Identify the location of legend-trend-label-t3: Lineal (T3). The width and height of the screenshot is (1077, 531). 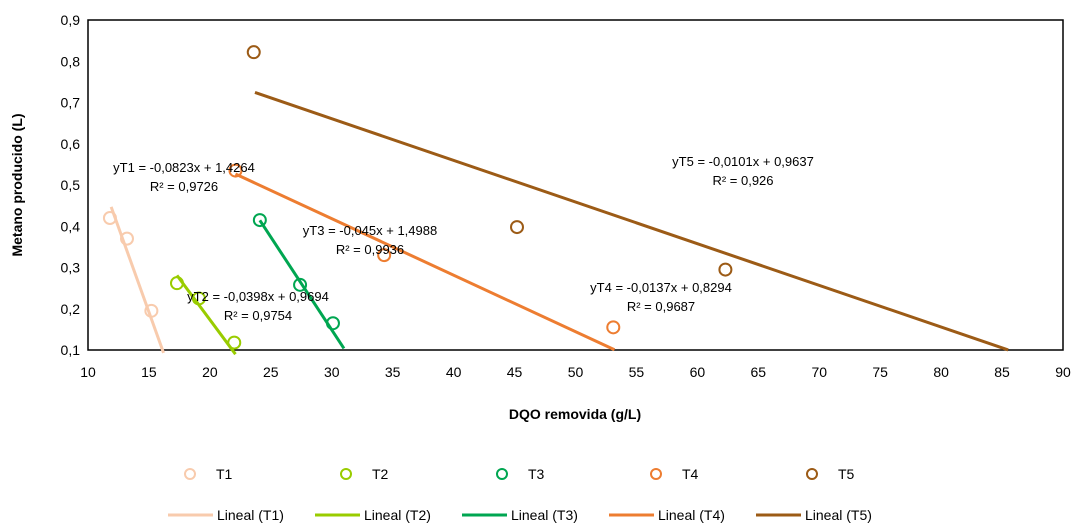
(544, 515).